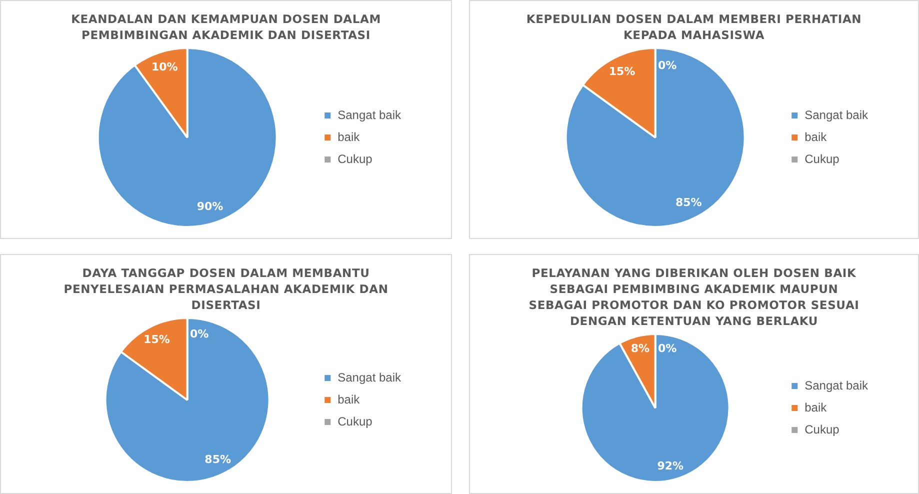 The image size is (919, 494). Describe the element at coordinates (226, 289) in the screenshot. I see `chart-title: DAYA TANGGAP DOSEN DALAM MEMBANTU PENYELESAIAN PERMASALAHAN AKADEMIK DAN DISERTASI` at that location.